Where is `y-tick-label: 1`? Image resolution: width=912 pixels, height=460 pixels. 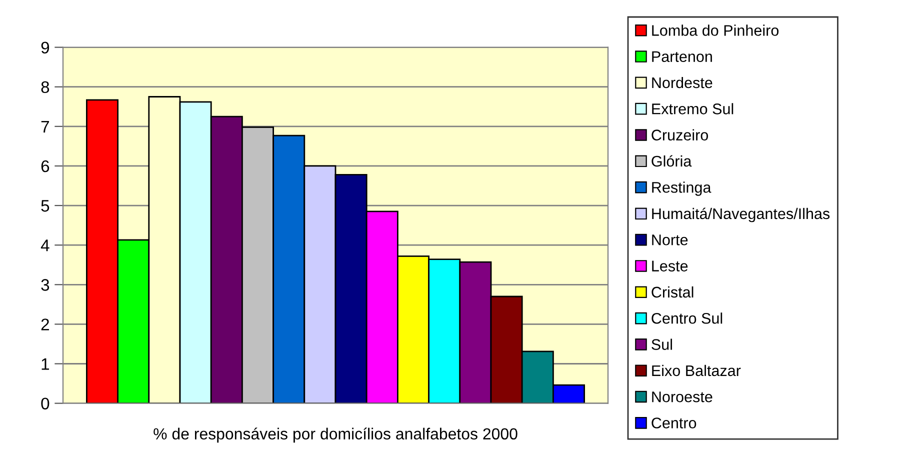
y-tick-label: 1 is located at coordinates (45, 364).